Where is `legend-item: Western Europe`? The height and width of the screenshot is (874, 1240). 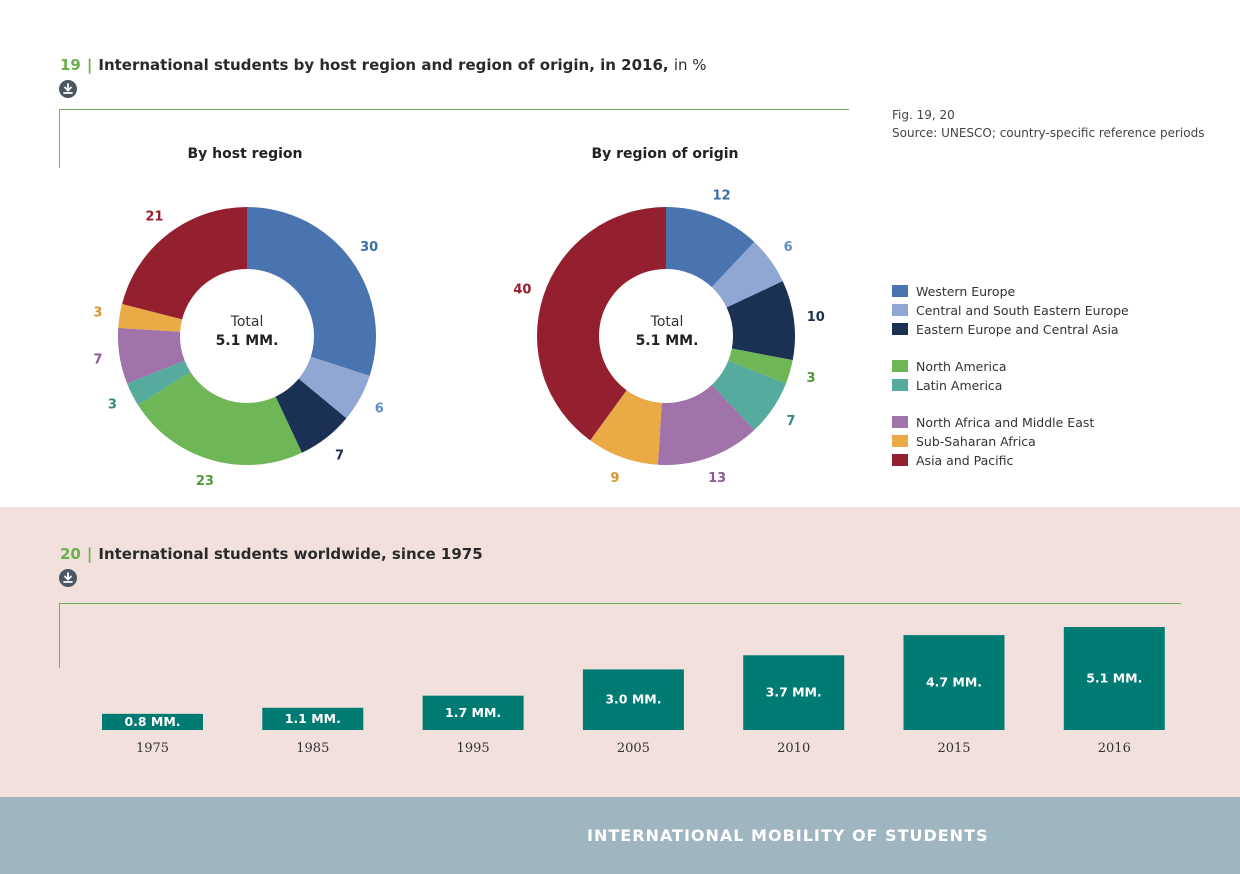
legend-item: Western Europe is located at coordinates (953, 291).